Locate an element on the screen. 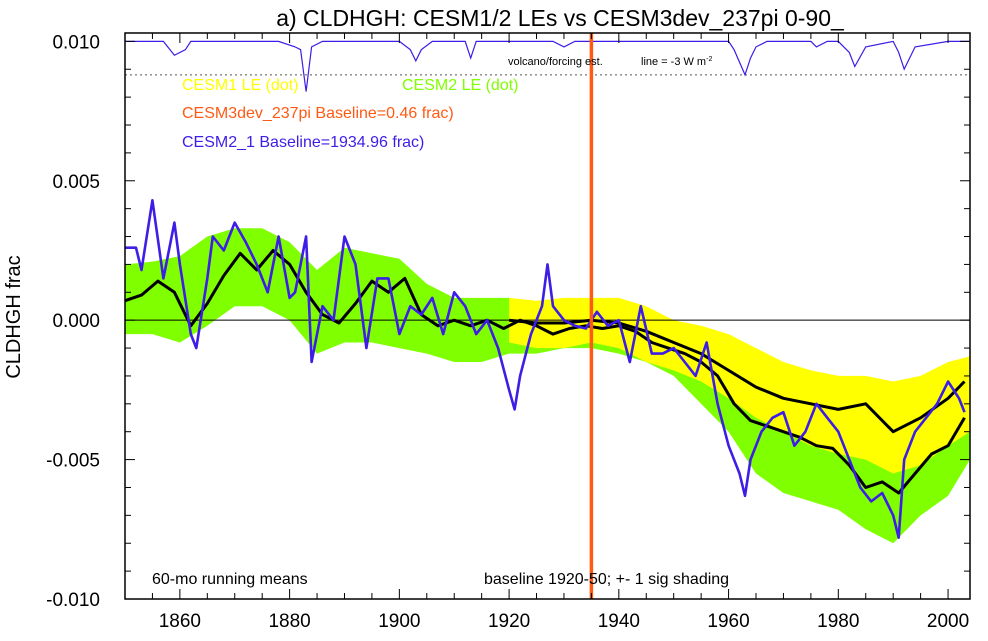 The height and width of the screenshot is (641, 988). x-tick-label-1900: 1900 is located at coordinates (399, 621).